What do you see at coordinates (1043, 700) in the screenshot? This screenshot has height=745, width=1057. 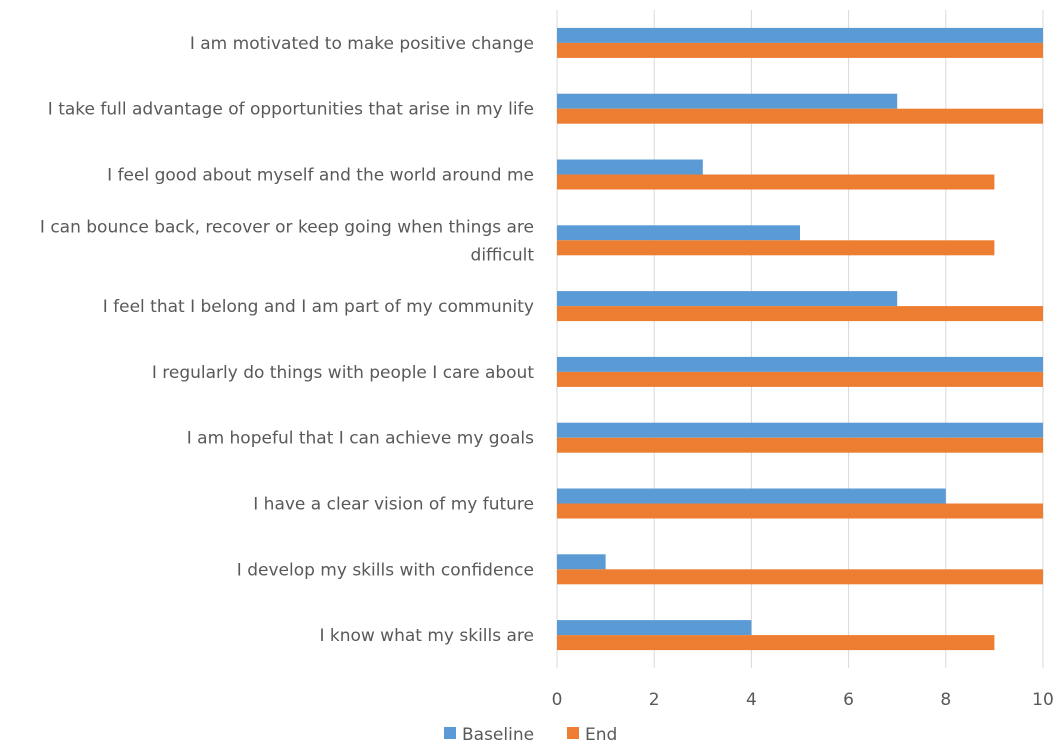 I see `x-tick-label: 10` at bounding box center [1043, 700].